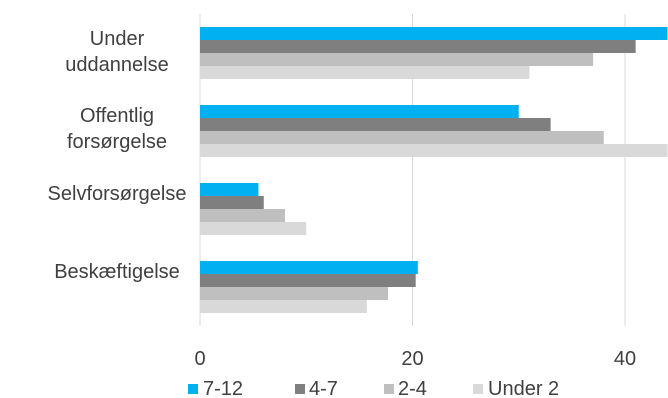 The image size is (668, 398). I want to click on legend-label-4-7: 4-7, so click(323, 388).